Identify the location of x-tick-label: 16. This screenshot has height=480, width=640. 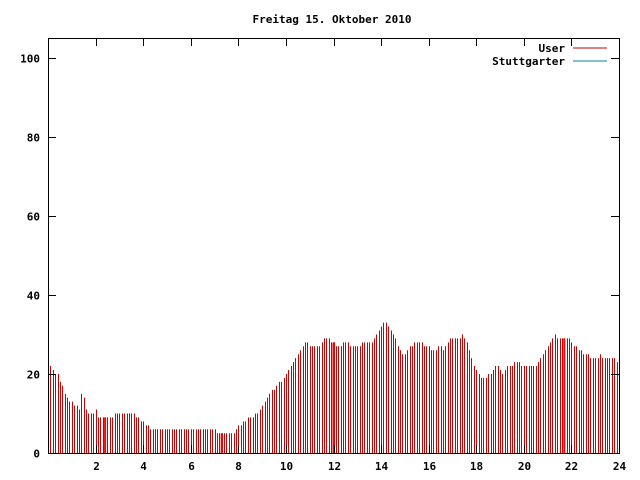
(430, 466).